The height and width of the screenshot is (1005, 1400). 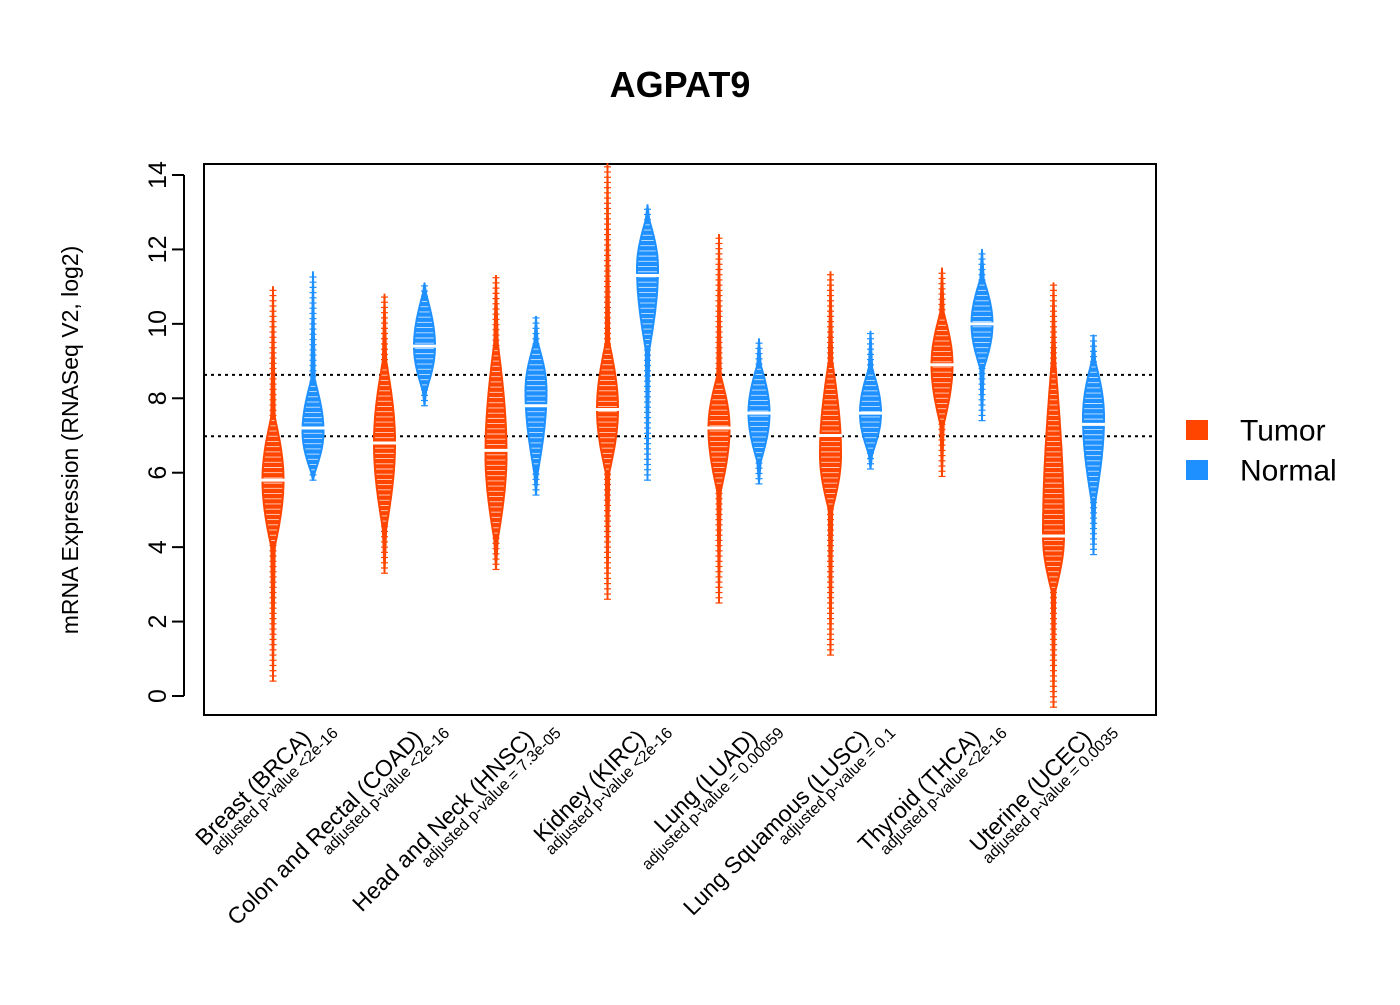 I want to click on category-label: Lung Squamous (LUSC), so click(x=776, y=823).